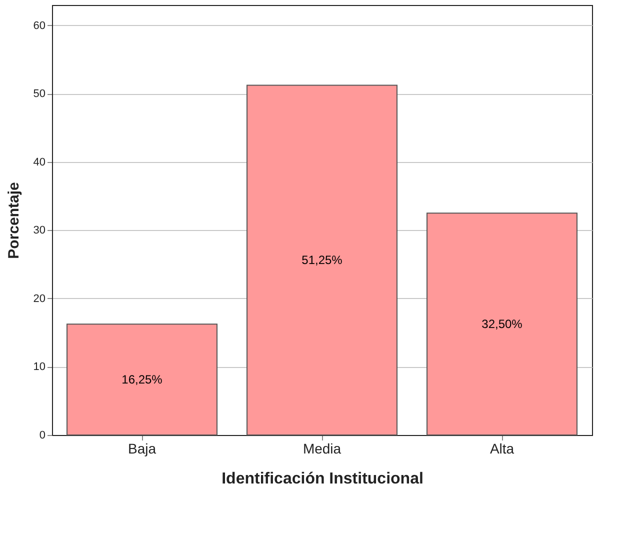 This screenshot has width=637, height=557. What do you see at coordinates (39, 298) in the screenshot?
I see `y-tick-label: 20` at bounding box center [39, 298].